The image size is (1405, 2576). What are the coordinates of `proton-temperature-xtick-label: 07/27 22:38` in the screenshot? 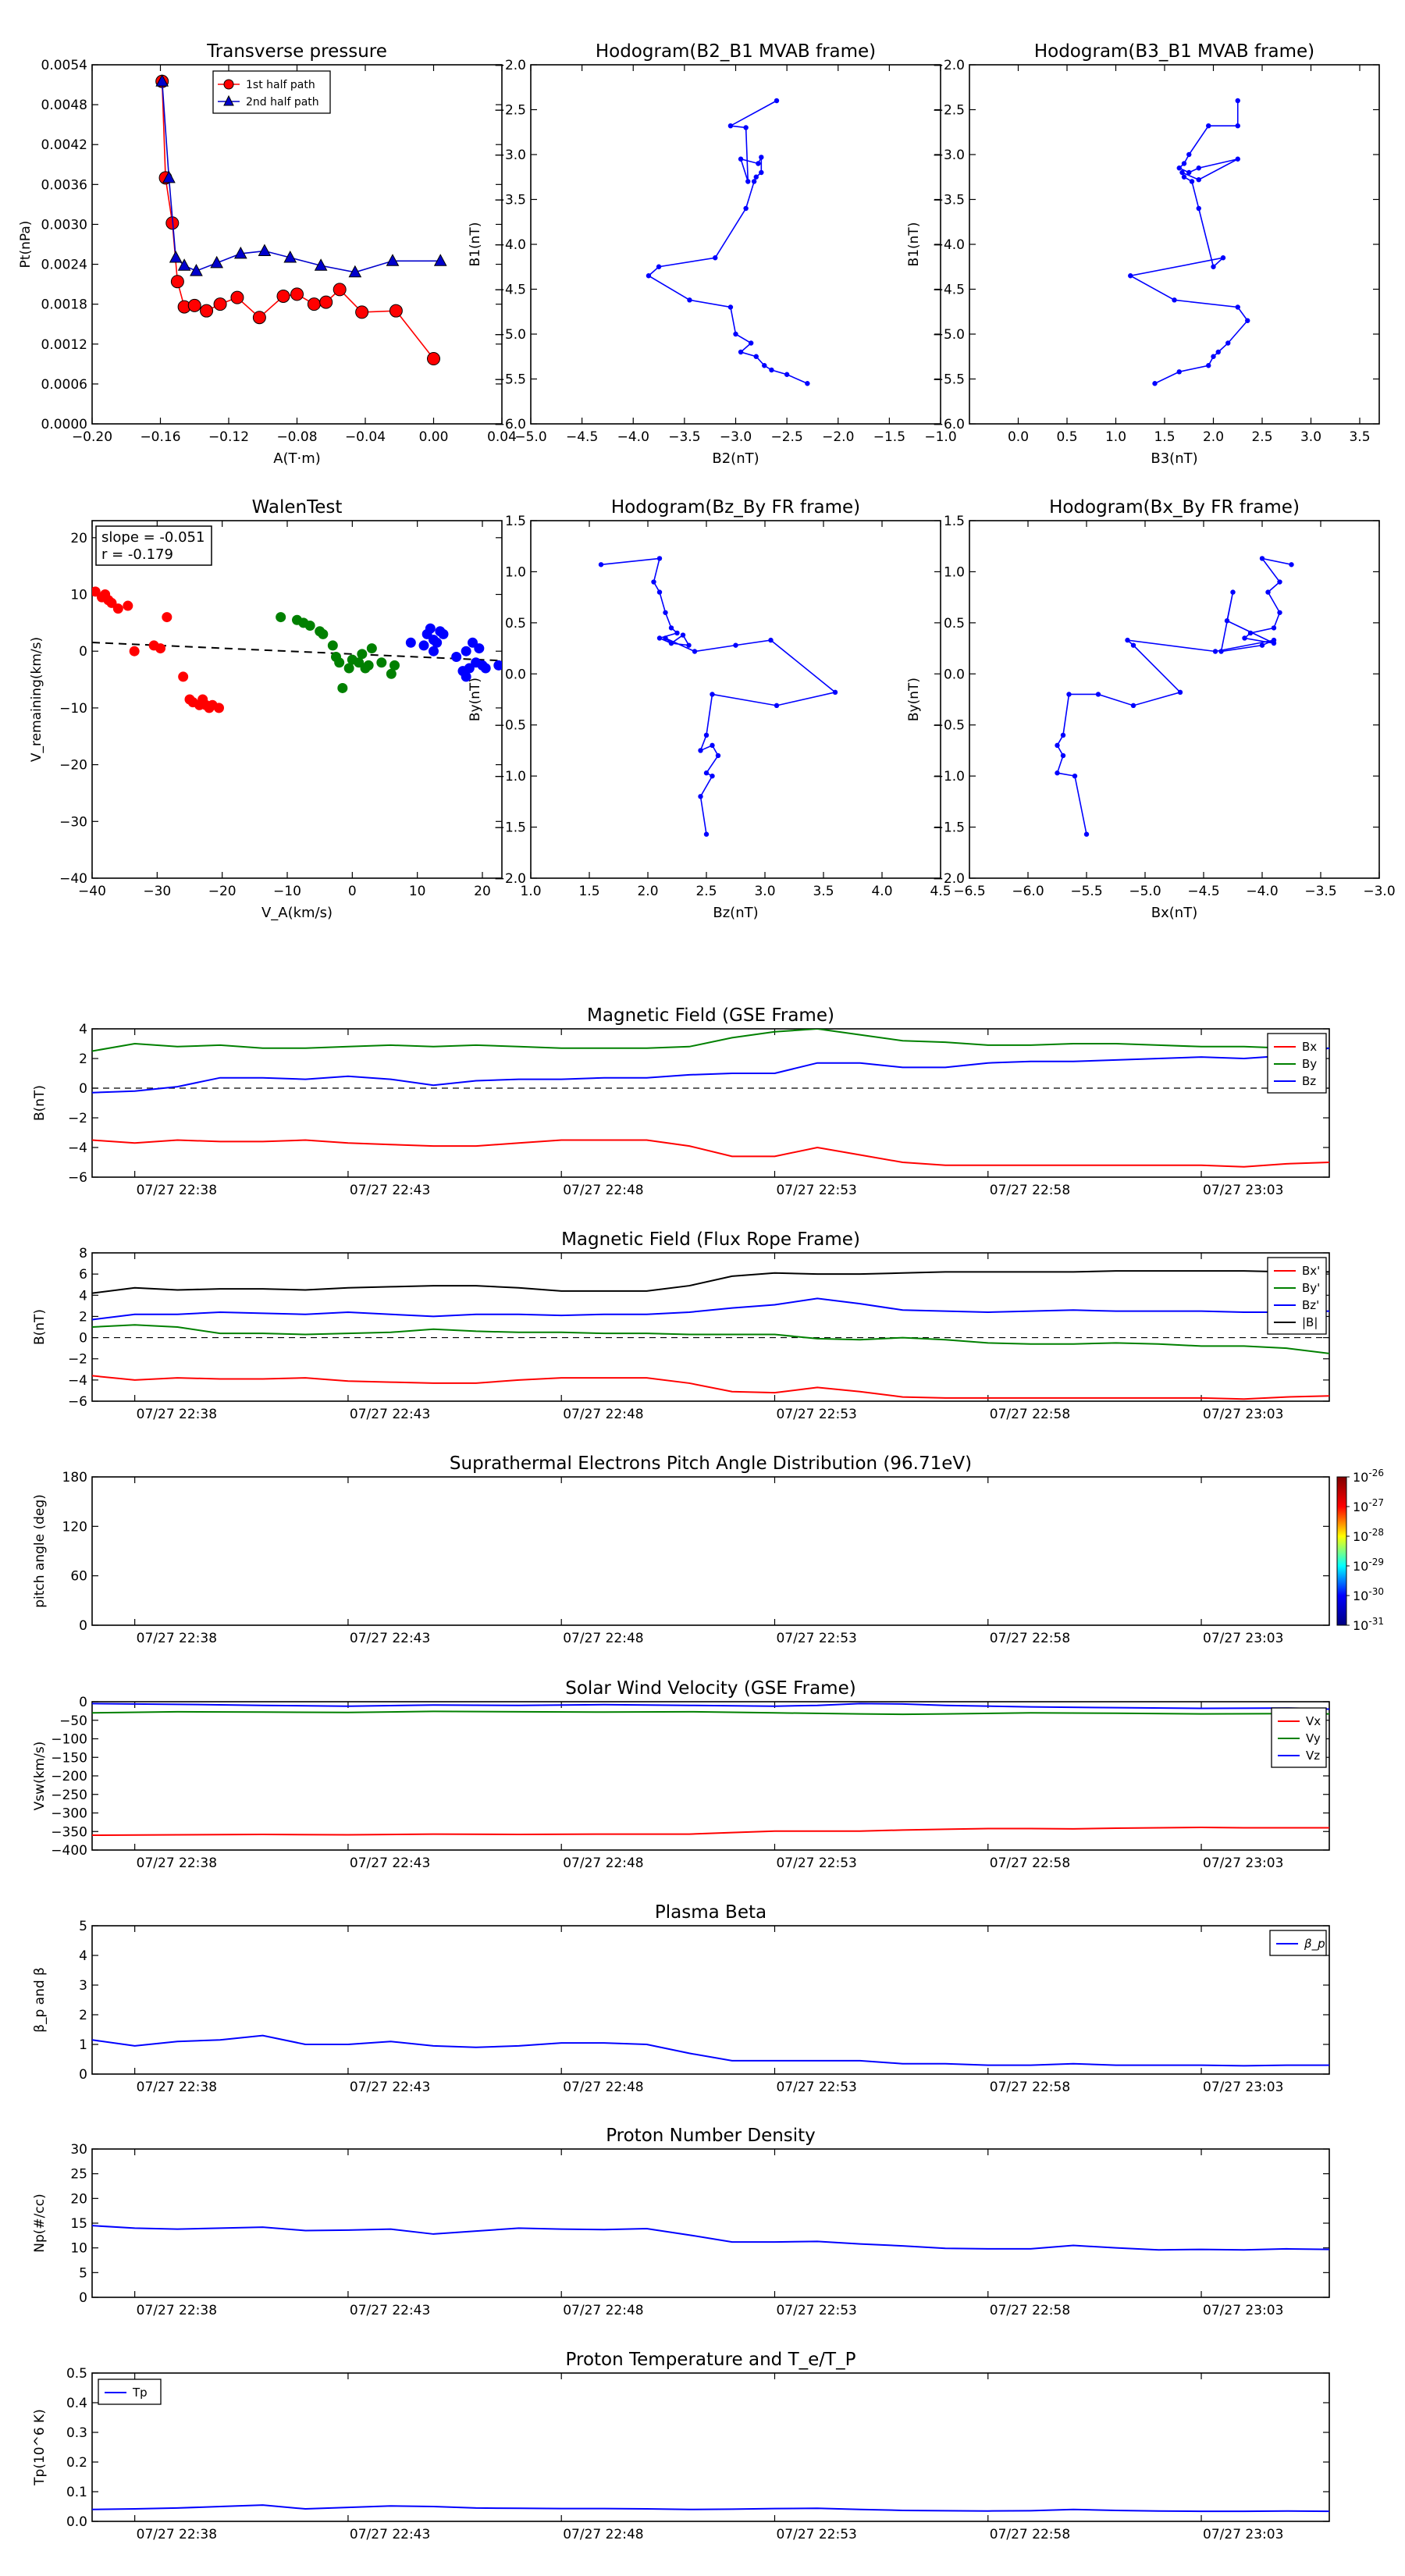 It's located at (177, 2534).